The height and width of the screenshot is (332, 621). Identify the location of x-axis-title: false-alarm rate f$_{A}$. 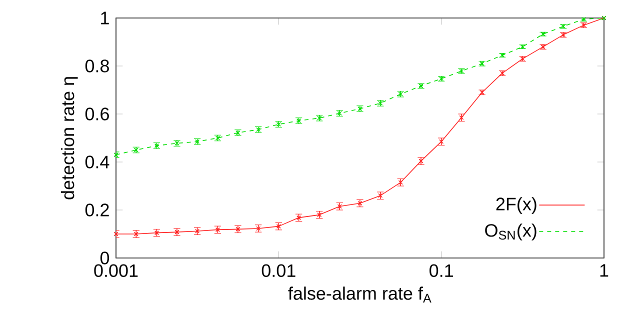
(360, 294).